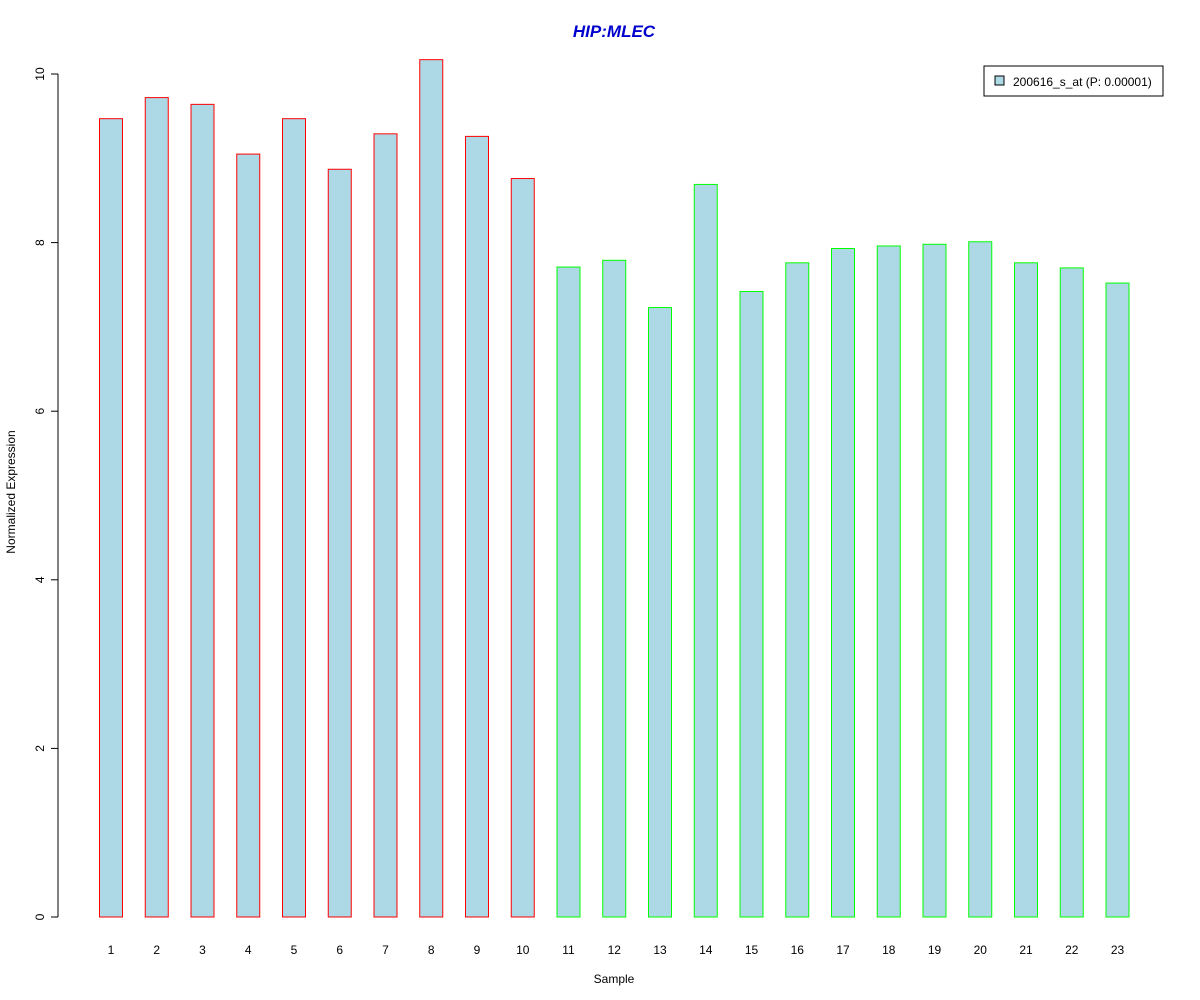  I want to click on legend-label: 200616_s_at (P: 0.00001), so click(1082, 82).